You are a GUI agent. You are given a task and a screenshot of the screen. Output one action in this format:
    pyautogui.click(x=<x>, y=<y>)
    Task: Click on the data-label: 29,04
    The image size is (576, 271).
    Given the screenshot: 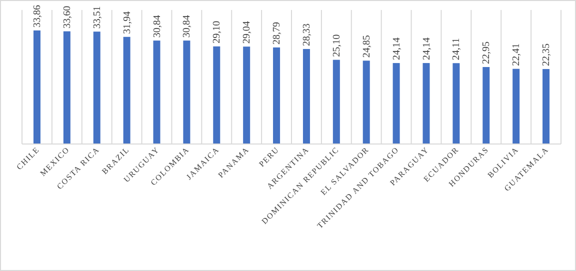 What is the action you would take?
    pyautogui.click(x=247, y=32)
    